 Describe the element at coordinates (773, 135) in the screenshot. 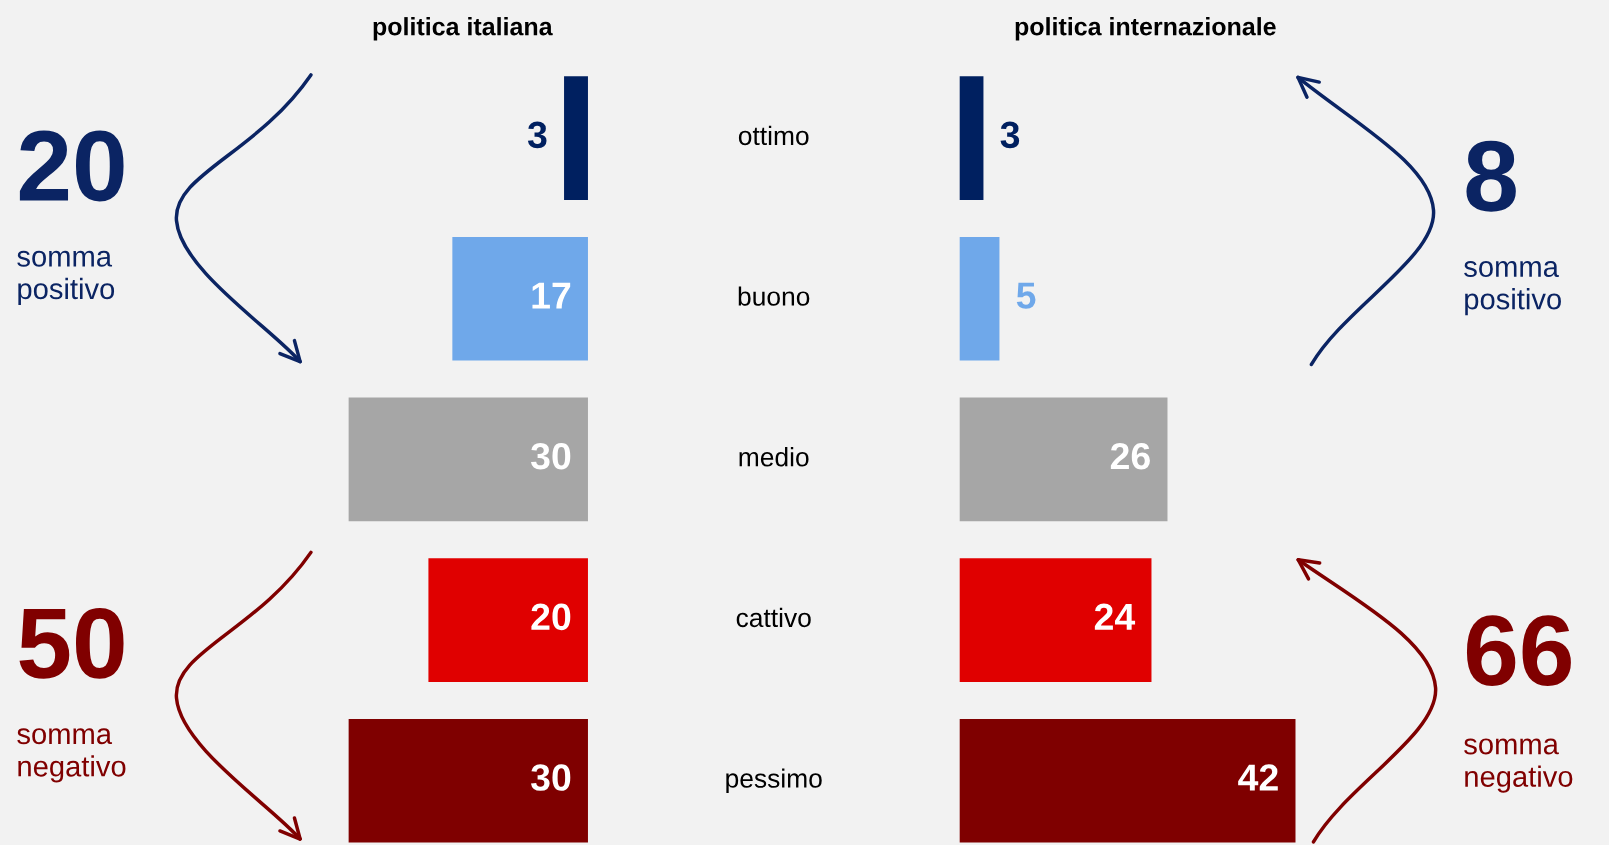

I see `y-tick-label: ottimo` at that location.